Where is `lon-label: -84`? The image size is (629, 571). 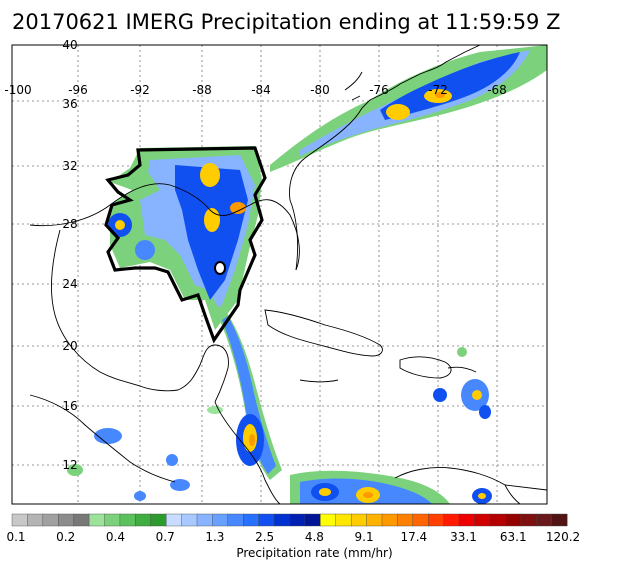
lon-label: -84 is located at coordinates (261, 90).